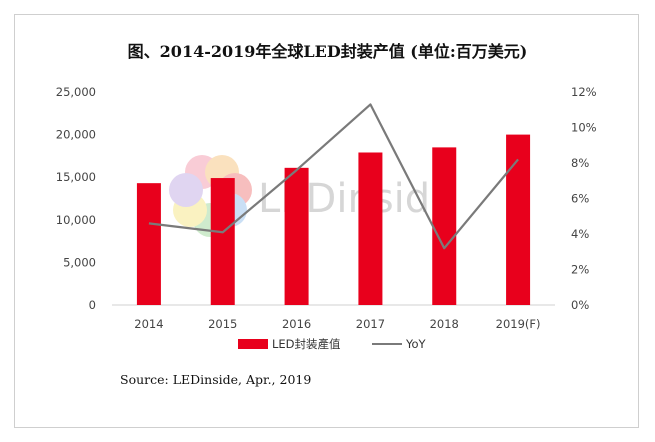 The width and height of the screenshot is (655, 442). I want to click on y-right-tick-label: 4%, so click(580, 234).